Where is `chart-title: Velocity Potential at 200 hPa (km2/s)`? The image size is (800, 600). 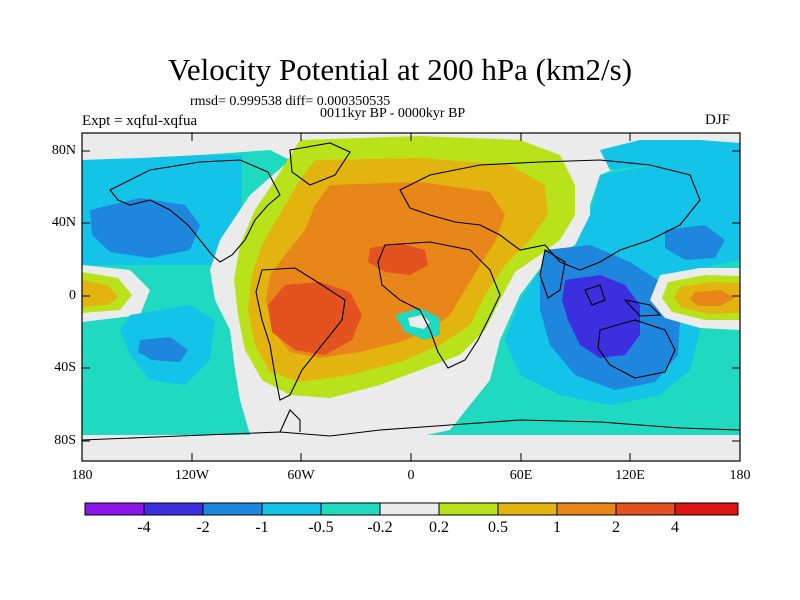 chart-title: Velocity Potential at 200 hPa (km2/s) is located at coordinates (400, 69).